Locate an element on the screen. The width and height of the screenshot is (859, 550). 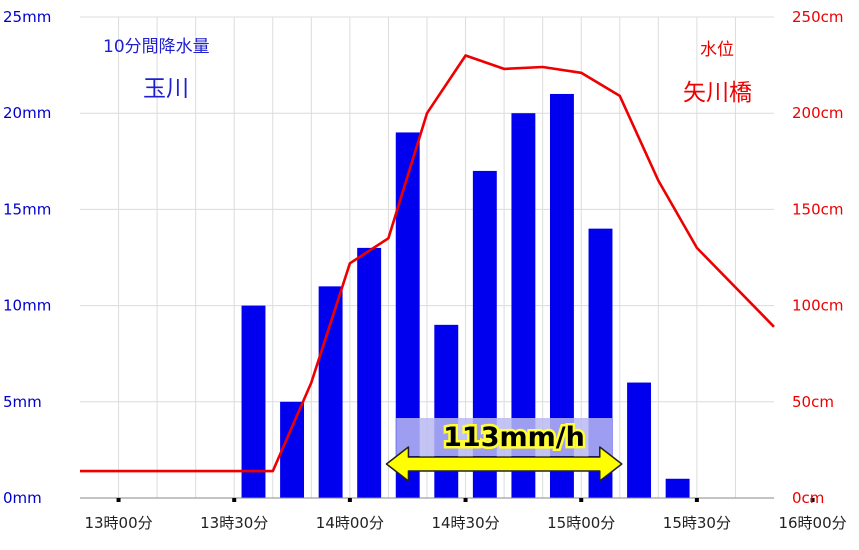
x-tick-label: 14時30分 is located at coordinates (465, 523).